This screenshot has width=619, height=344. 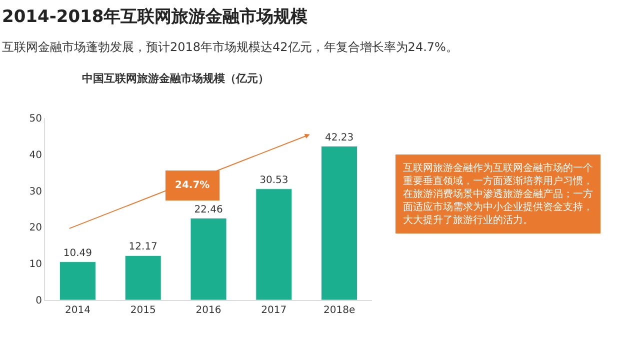 What do you see at coordinates (77, 253) in the screenshot?
I see `data-label: 10.49` at bounding box center [77, 253].